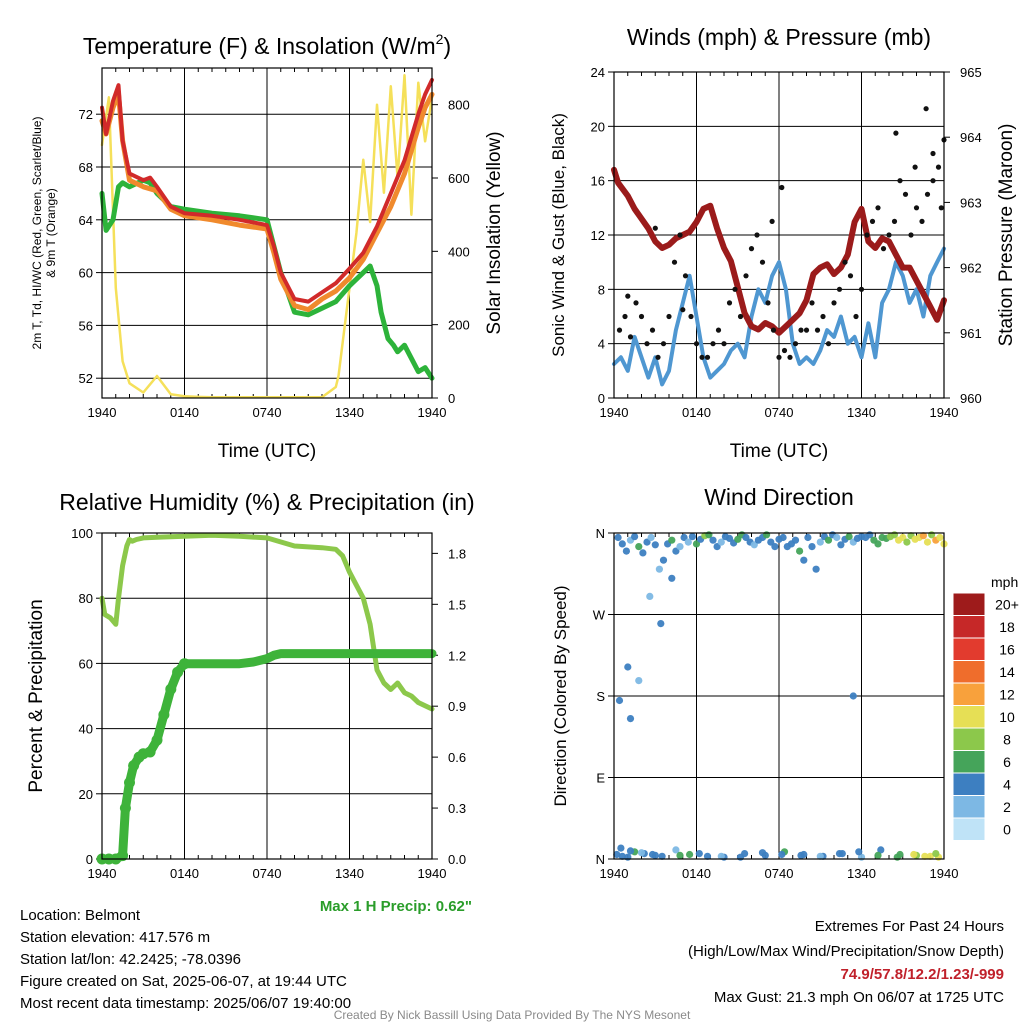  I want to click on y-tick-label: 8, so click(601, 289).